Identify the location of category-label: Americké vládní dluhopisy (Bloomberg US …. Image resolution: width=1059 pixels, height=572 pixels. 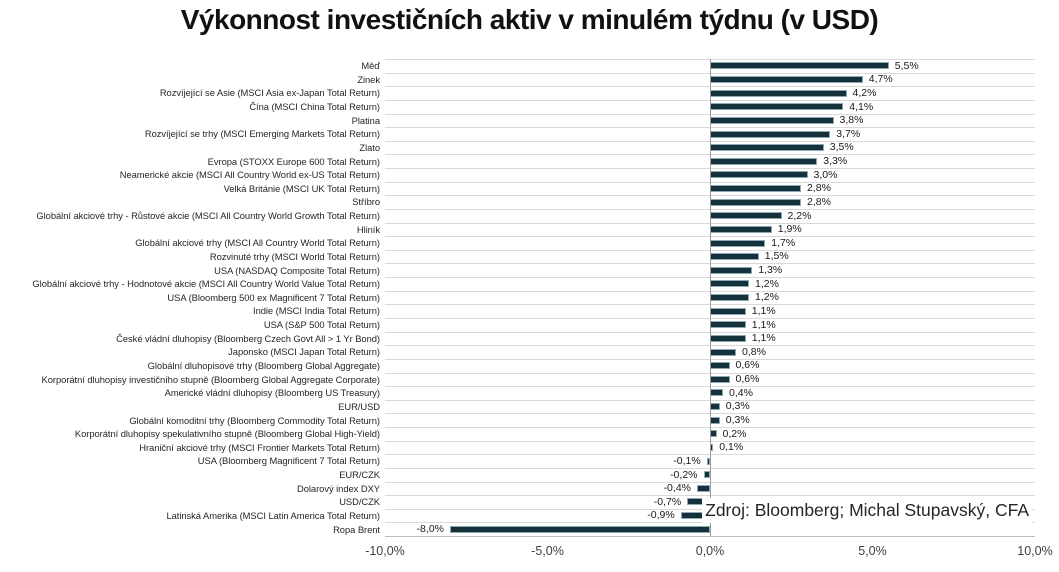
(272, 393).